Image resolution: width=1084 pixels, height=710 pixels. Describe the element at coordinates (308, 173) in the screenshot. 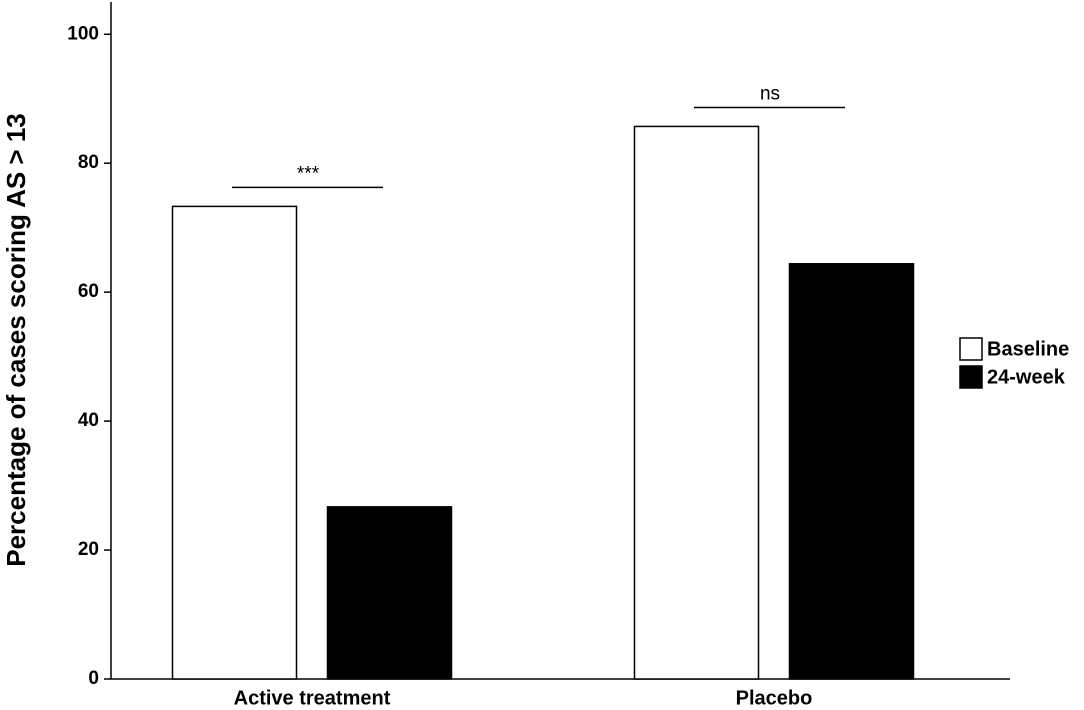

I see `significance-label: ***` at that location.